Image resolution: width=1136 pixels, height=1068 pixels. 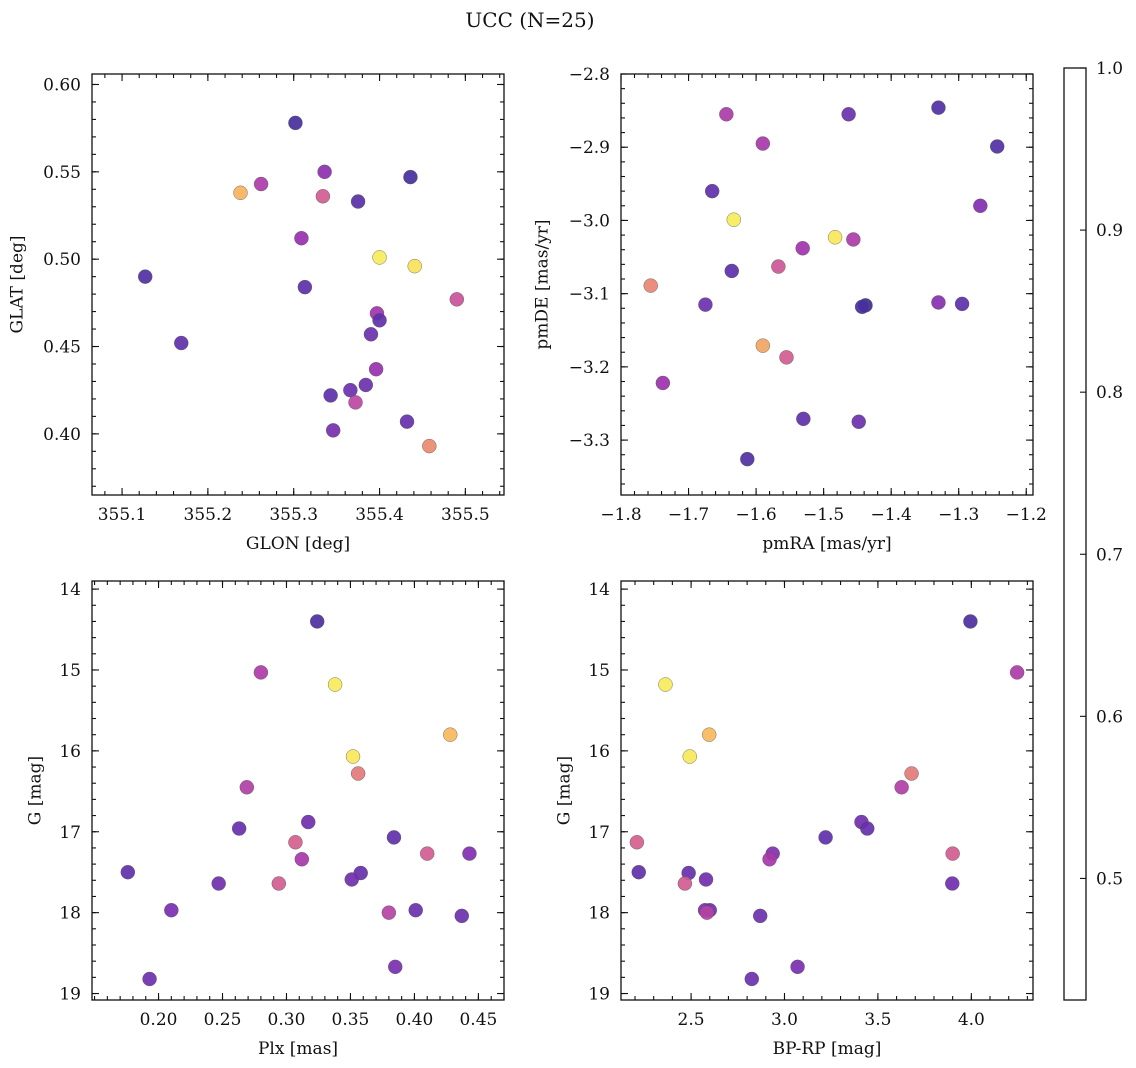 I want to click on x-tick-label: 355.5, so click(x=465, y=515).